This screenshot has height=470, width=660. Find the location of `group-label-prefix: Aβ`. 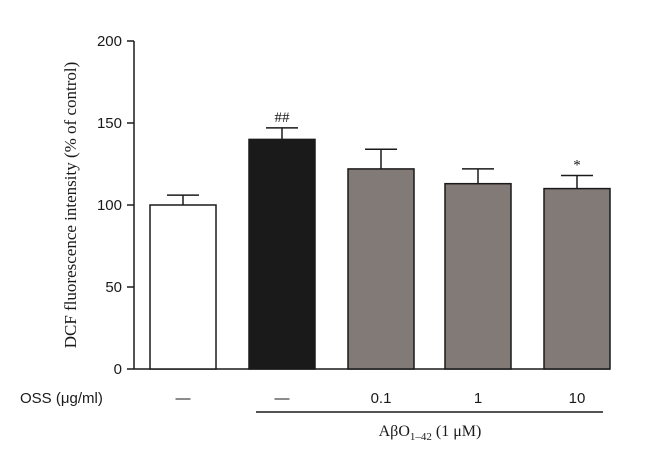

group-label-prefix: Aβ is located at coordinates (389, 431).